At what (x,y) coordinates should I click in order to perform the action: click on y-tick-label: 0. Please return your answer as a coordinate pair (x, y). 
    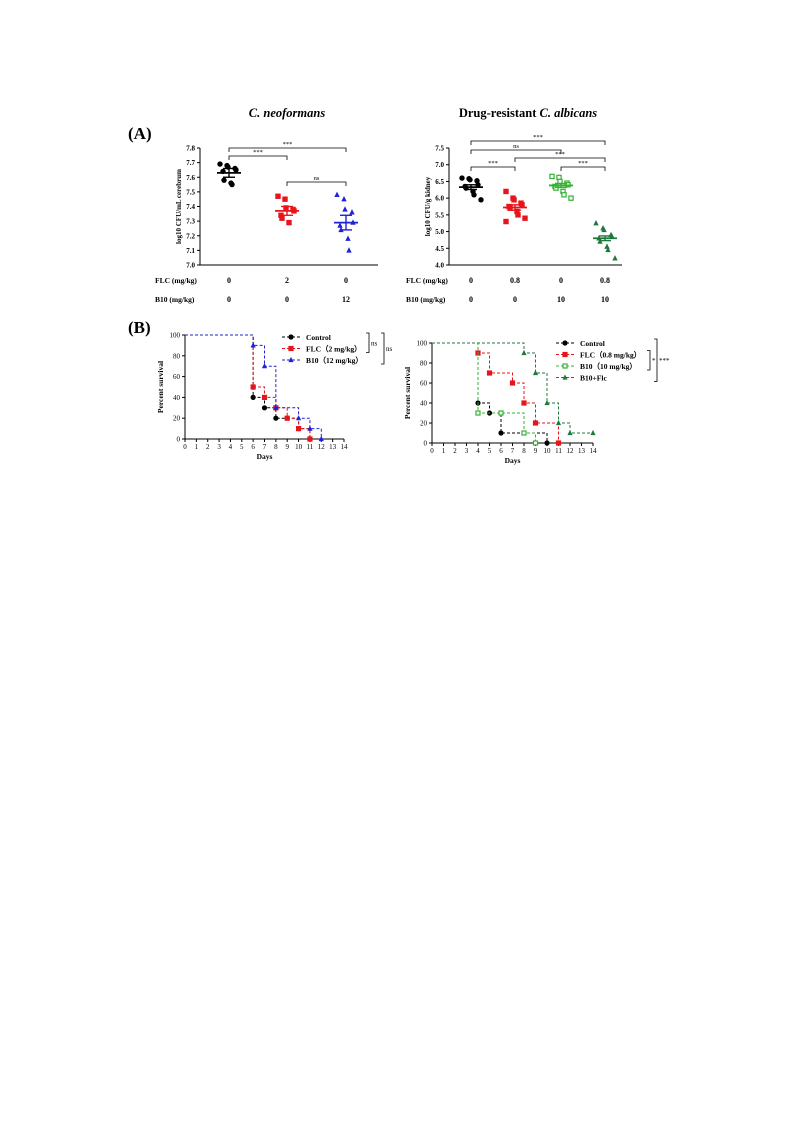
    Looking at the image, I should click on (426, 444).